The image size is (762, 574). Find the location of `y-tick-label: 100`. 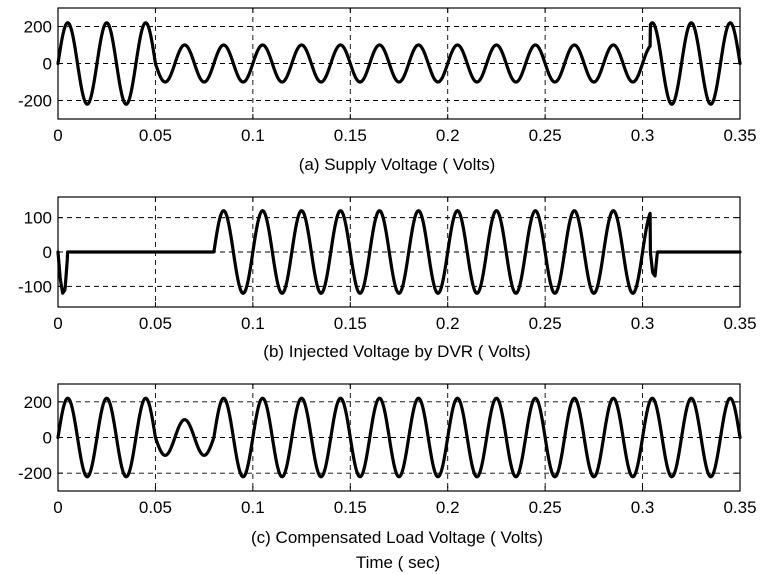

y-tick-label: 100 is located at coordinates (38, 218).